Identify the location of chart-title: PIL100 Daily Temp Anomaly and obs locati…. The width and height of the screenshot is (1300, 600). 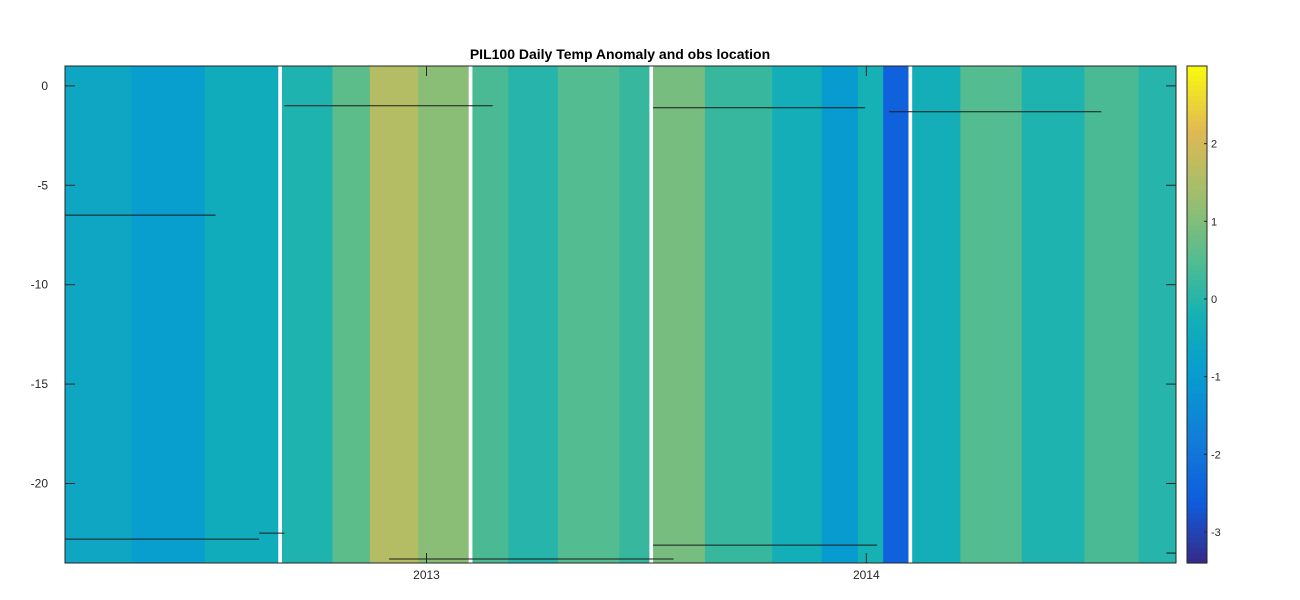
(620, 54).